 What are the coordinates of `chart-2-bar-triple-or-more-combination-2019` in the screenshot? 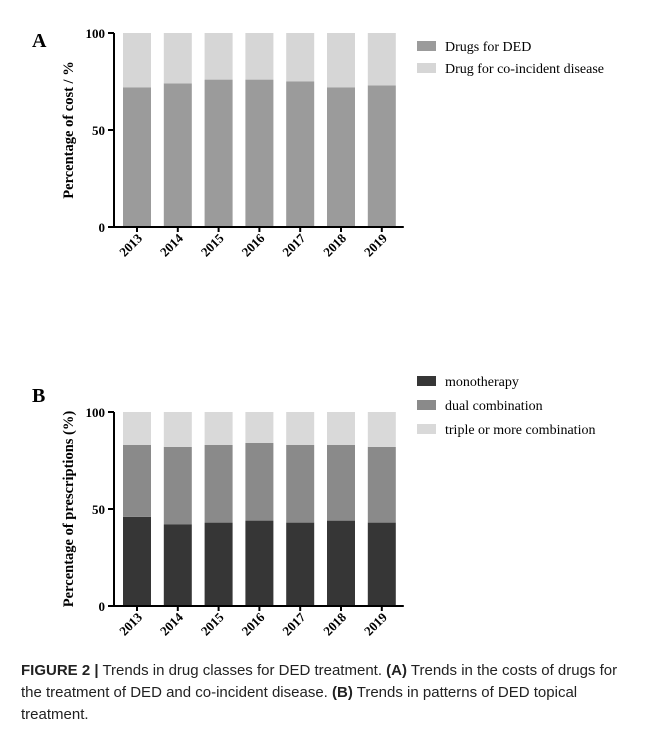 It's located at (381, 429).